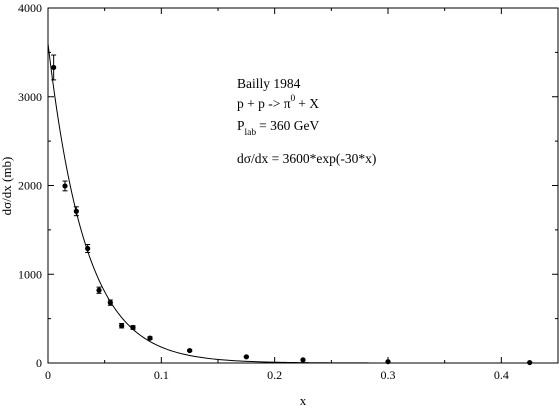 This screenshot has height=409, width=559. I want to click on y-tick-label: 4000, so click(30, 8).